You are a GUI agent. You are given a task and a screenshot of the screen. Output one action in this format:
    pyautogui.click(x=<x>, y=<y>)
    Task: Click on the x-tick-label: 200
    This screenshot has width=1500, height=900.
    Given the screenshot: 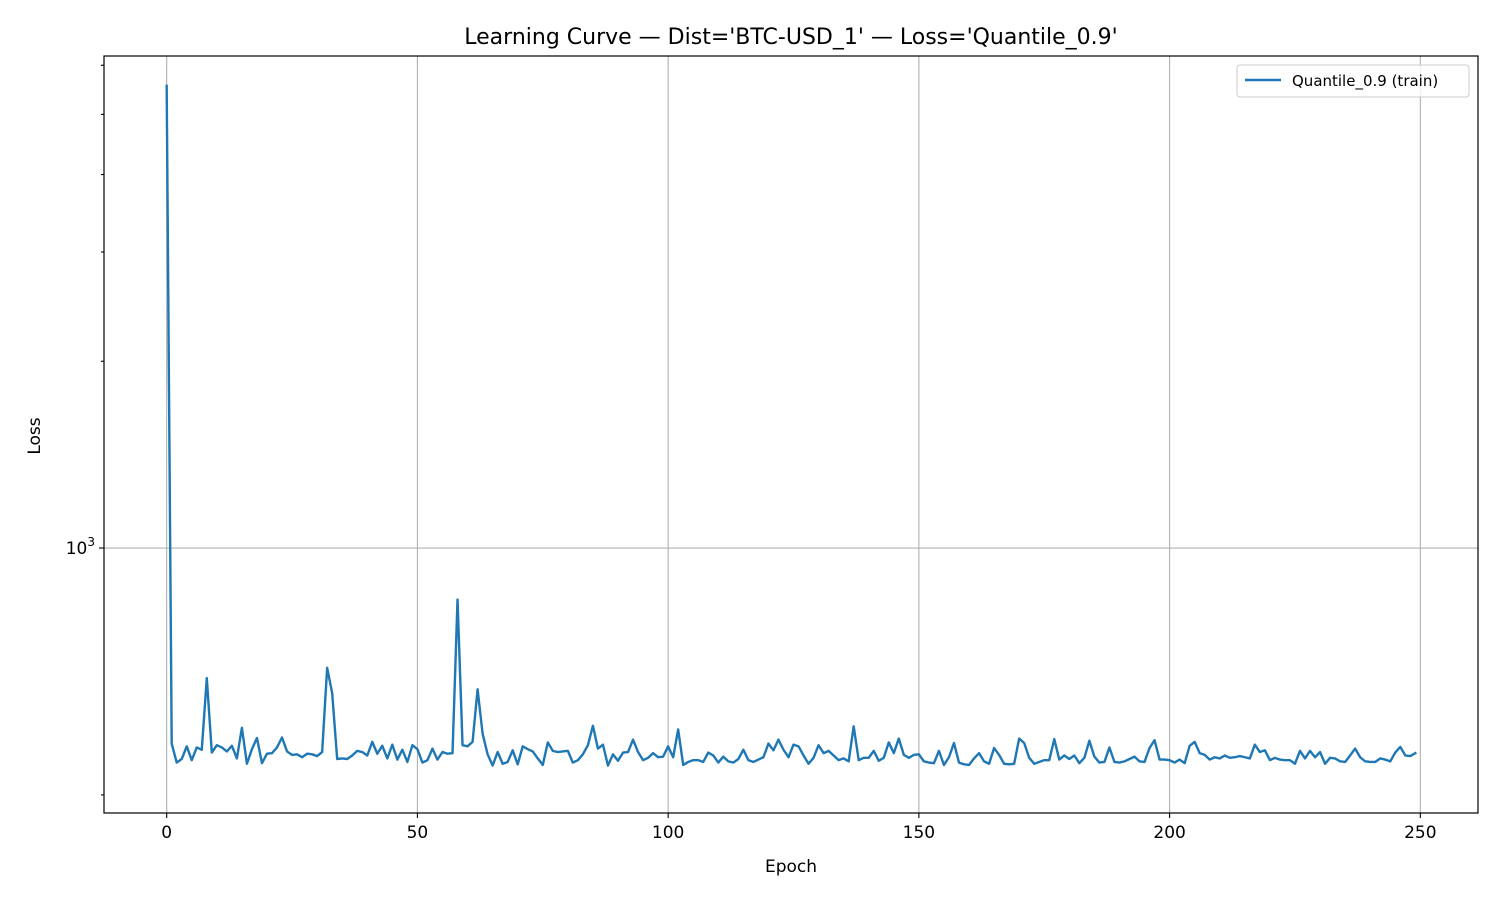 What is the action you would take?
    pyautogui.click(x=1169, y=833)
    